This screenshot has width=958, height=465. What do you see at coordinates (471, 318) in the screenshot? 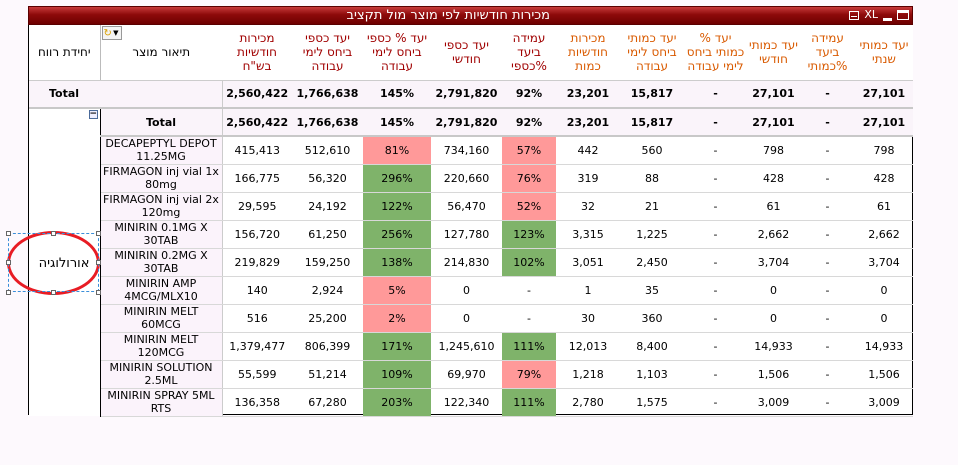
I see `product-row: MINIRIN MELT 60MCG 516 25,200 2% 0-30 360-0-0` at bounding box center [471, 318].